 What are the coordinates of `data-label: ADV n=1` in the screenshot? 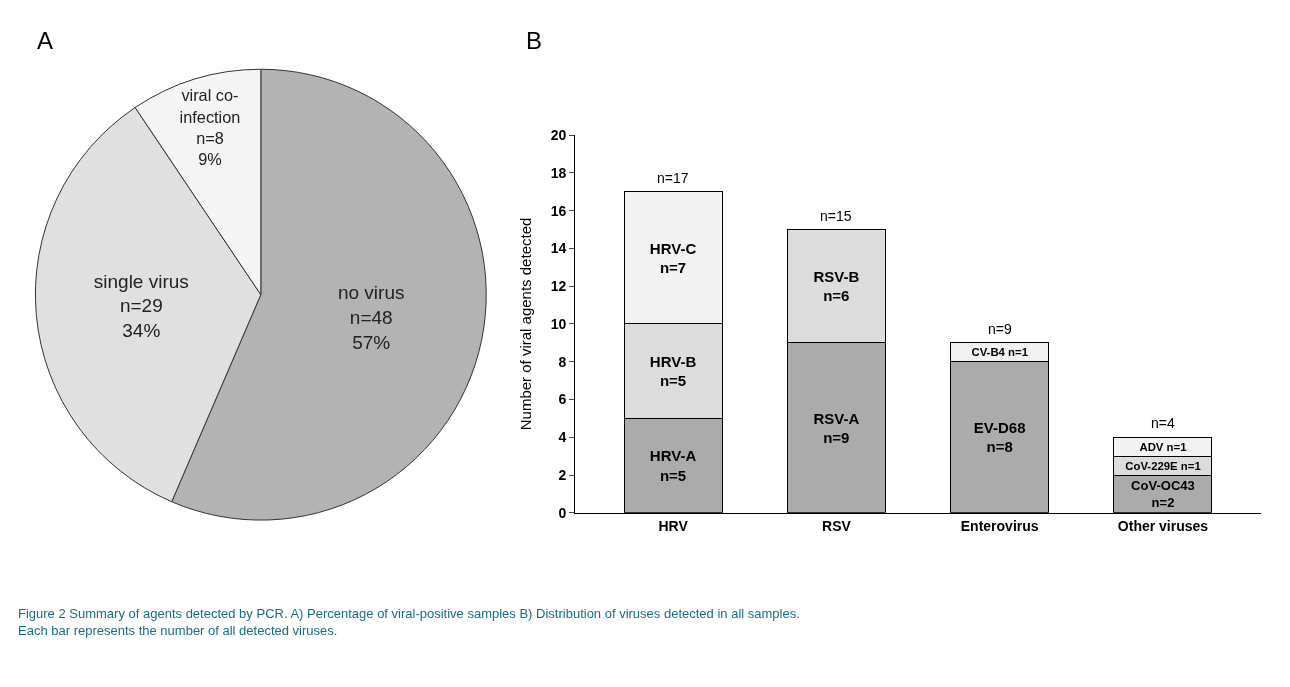 It's located at (1163, 446).